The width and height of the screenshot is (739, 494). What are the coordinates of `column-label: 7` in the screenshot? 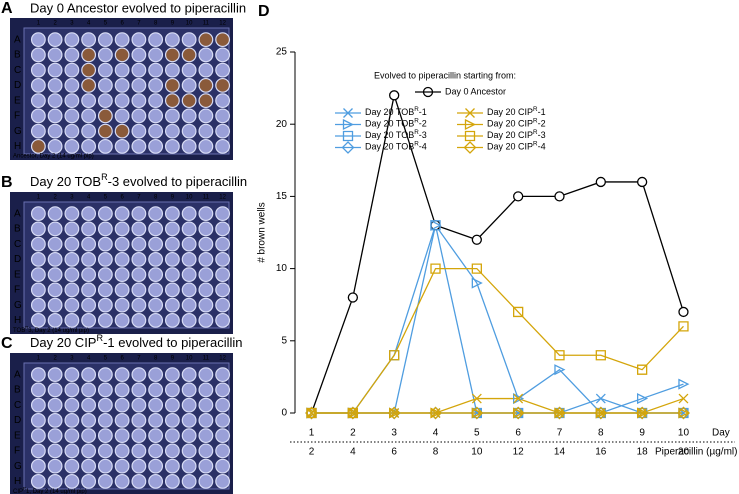 It's located at (139, 24).